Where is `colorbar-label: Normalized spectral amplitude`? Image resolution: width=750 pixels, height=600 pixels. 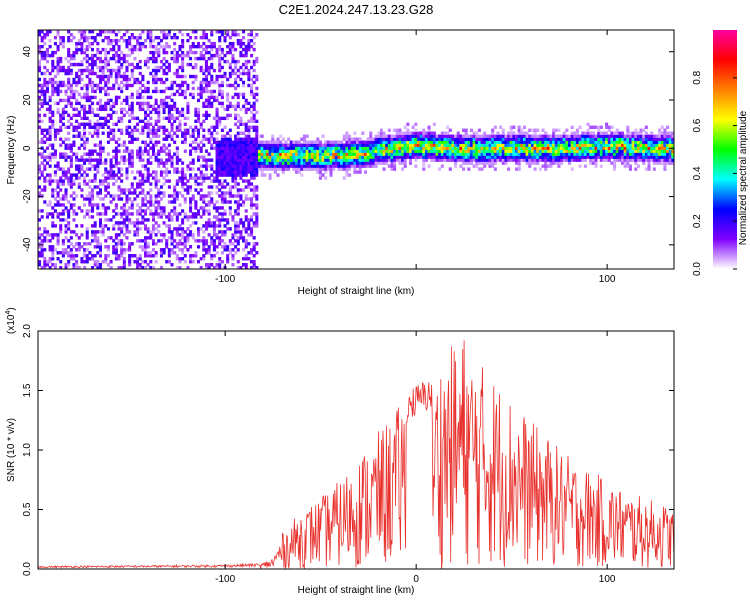
colorbar-label: Normalized spectral amplitude is located at coordinates (743, 177).